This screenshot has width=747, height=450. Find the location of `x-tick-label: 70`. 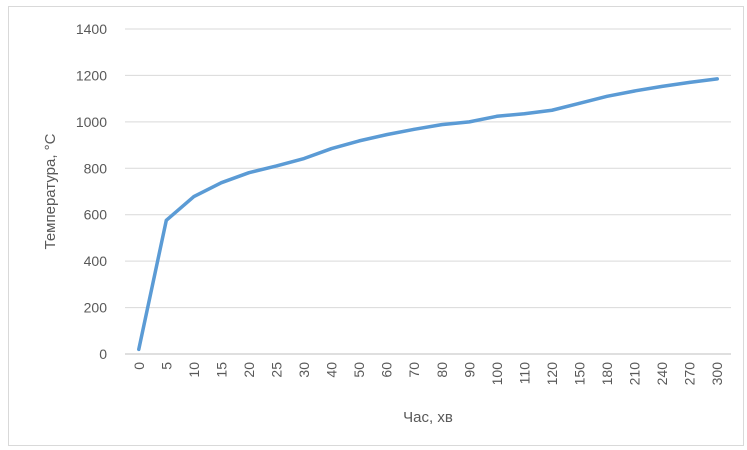

x-tick-label: 70 is located at coordinates (414, 370).